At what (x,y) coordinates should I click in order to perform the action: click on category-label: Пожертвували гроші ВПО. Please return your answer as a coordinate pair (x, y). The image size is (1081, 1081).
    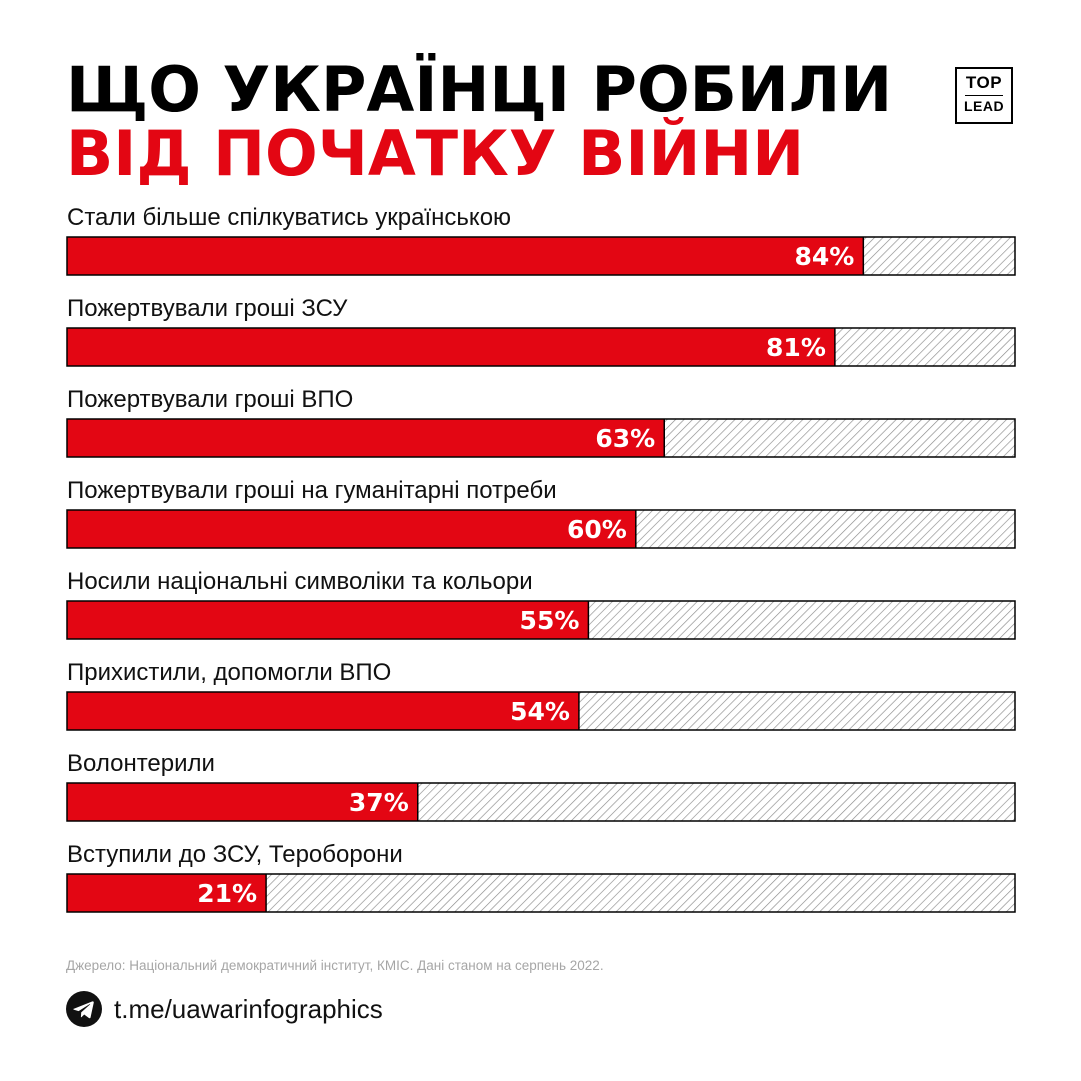
    Looking at the image, I should click on (210, 399).